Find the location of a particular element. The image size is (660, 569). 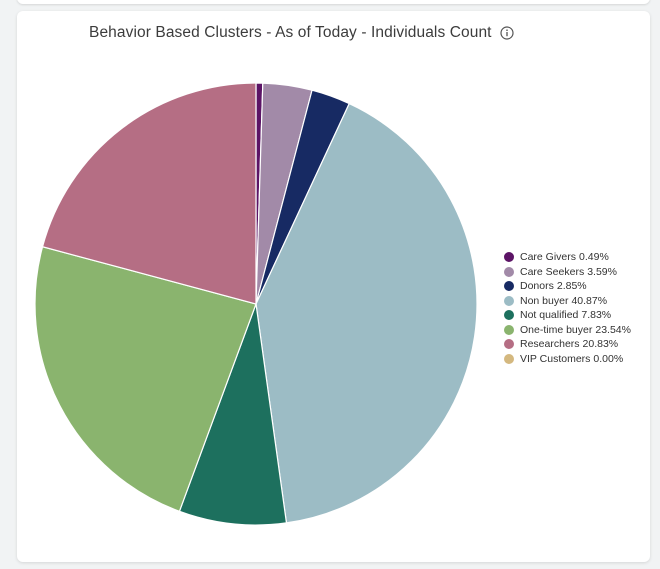

legend-value: 2.85% is located at coordinates (571, 286).